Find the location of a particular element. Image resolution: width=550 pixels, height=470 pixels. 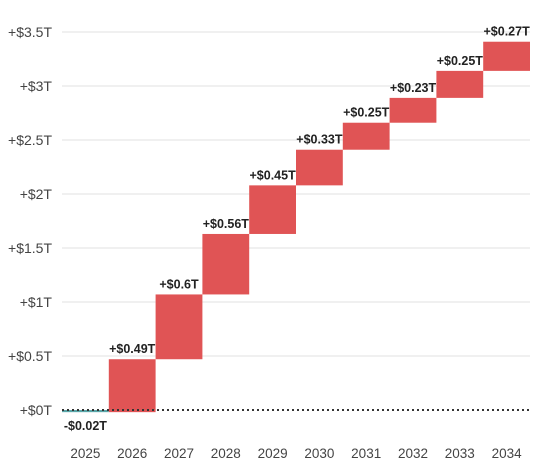

x-tick-label: 2032 is located at coordinates (413, 453).